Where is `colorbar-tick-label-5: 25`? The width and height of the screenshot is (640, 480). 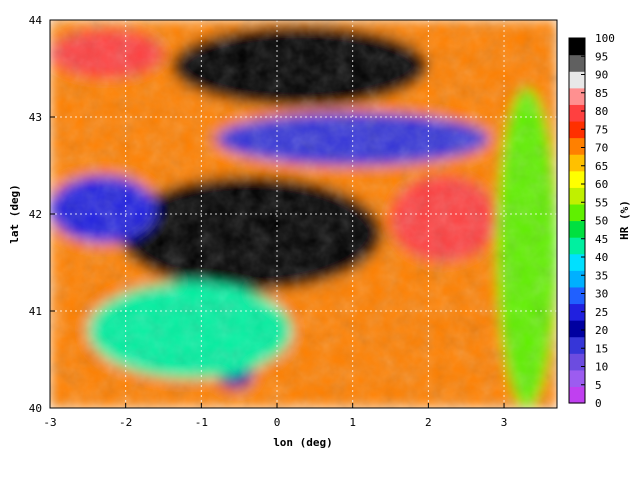
colorbar-tick-label-5: 25 is located at coordinates (601, 312).